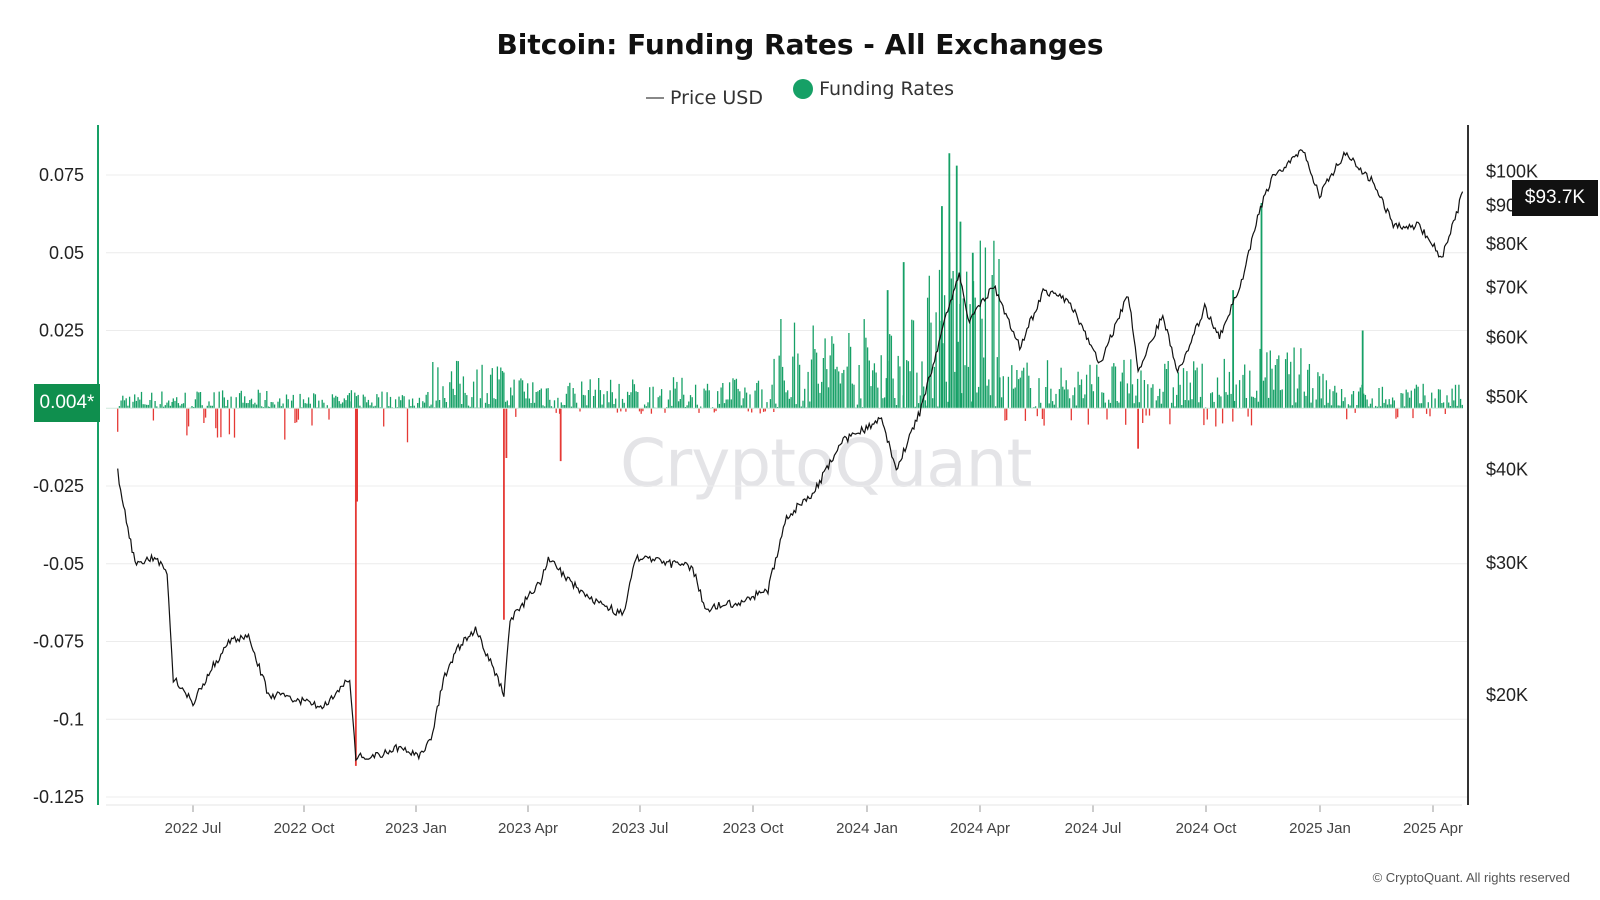 The height and width of the screenshot is (900, 1600). What do you see at coordinates (1433, 828) in the screenshot?
I see `x-tick-label: 2025 Apr` at bounding box center [1433, 828].